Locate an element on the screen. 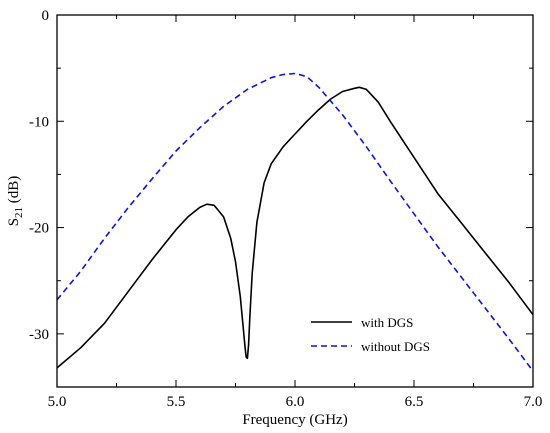 Image resolution: width=550 pixels, height=433 pixels. legend: with DGS without DGS is located at coordinates (370, 334).